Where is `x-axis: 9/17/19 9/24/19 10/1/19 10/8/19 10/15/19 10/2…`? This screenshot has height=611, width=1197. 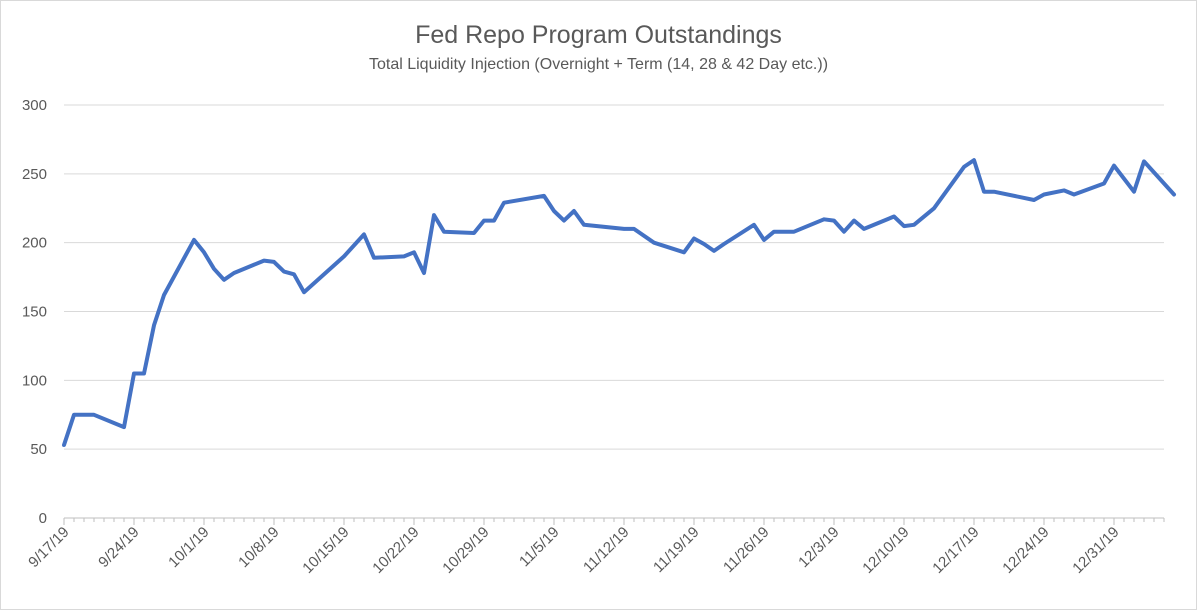
x-axis: 9/17/19 9/24/19 10/1/19 10/8/19 10/15/19 10/2… is located at coordinates (595, 547).